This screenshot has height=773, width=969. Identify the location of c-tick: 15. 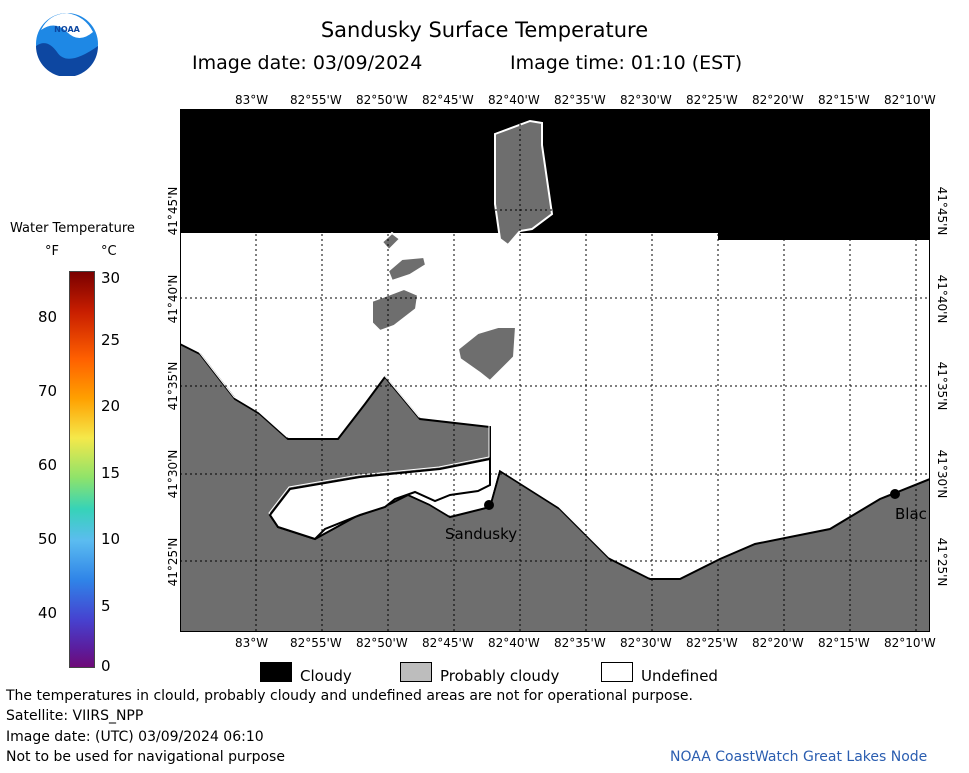
(111, 473).